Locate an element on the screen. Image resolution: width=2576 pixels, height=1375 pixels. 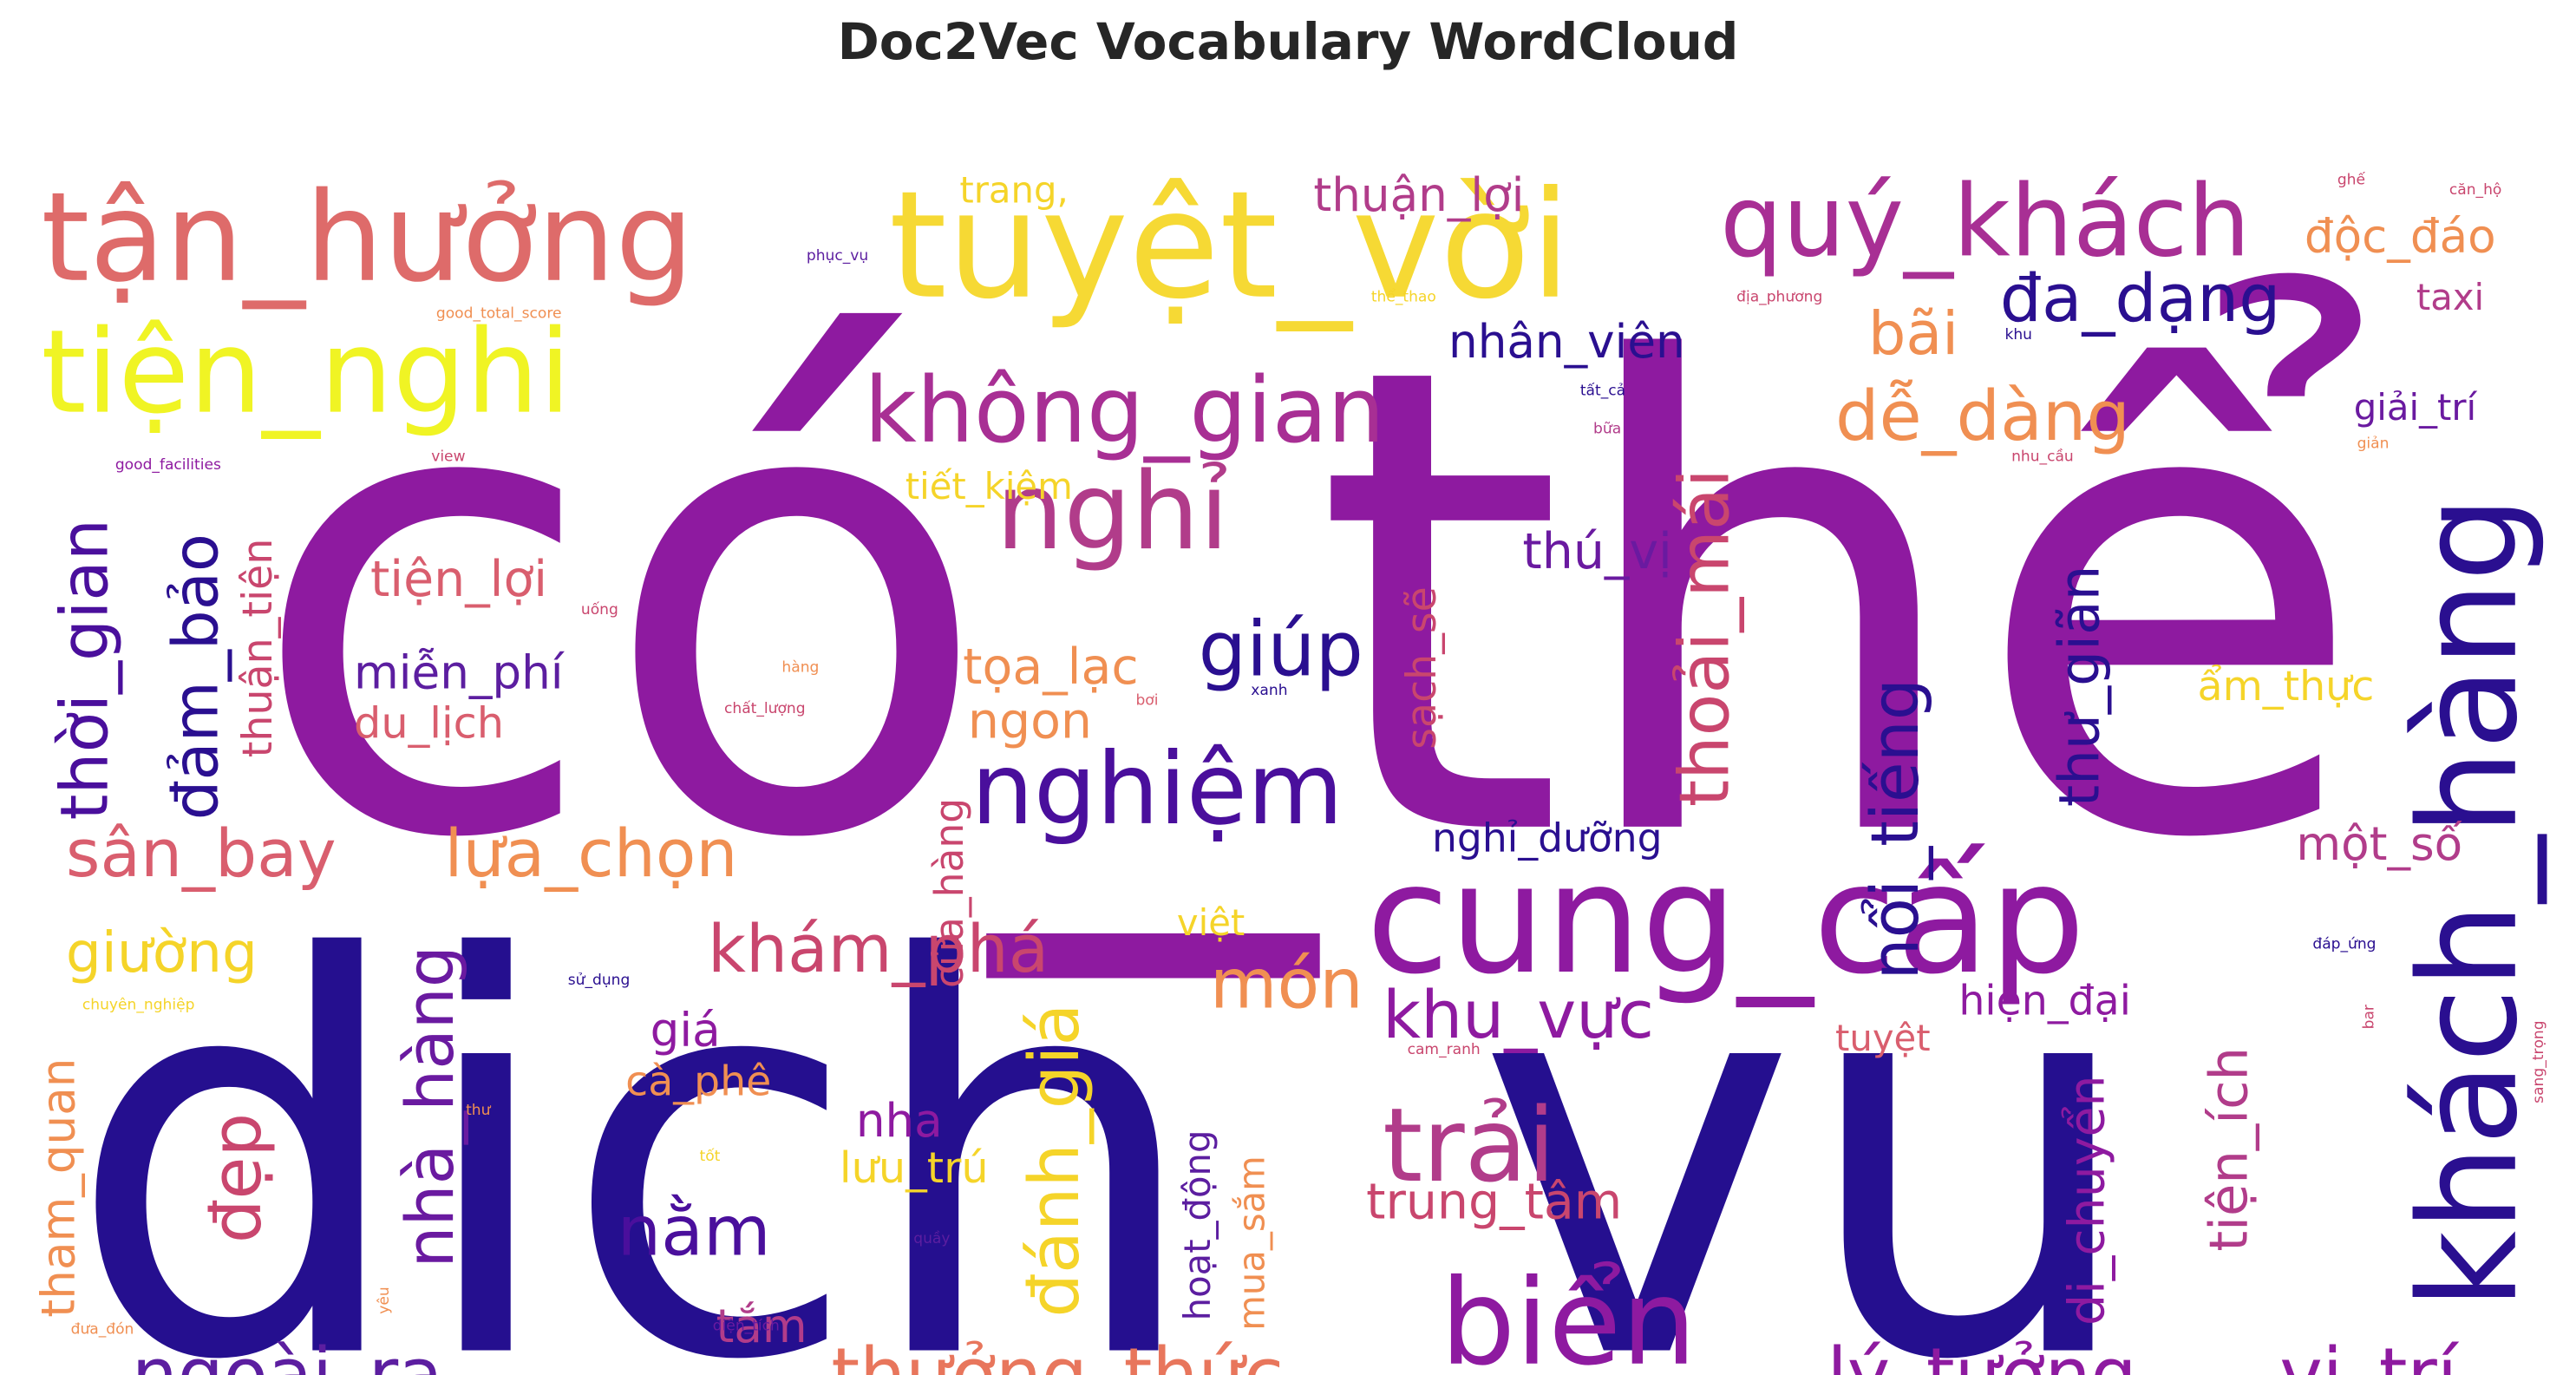
word-6: không_gian is located at coordinates (1124, 410).